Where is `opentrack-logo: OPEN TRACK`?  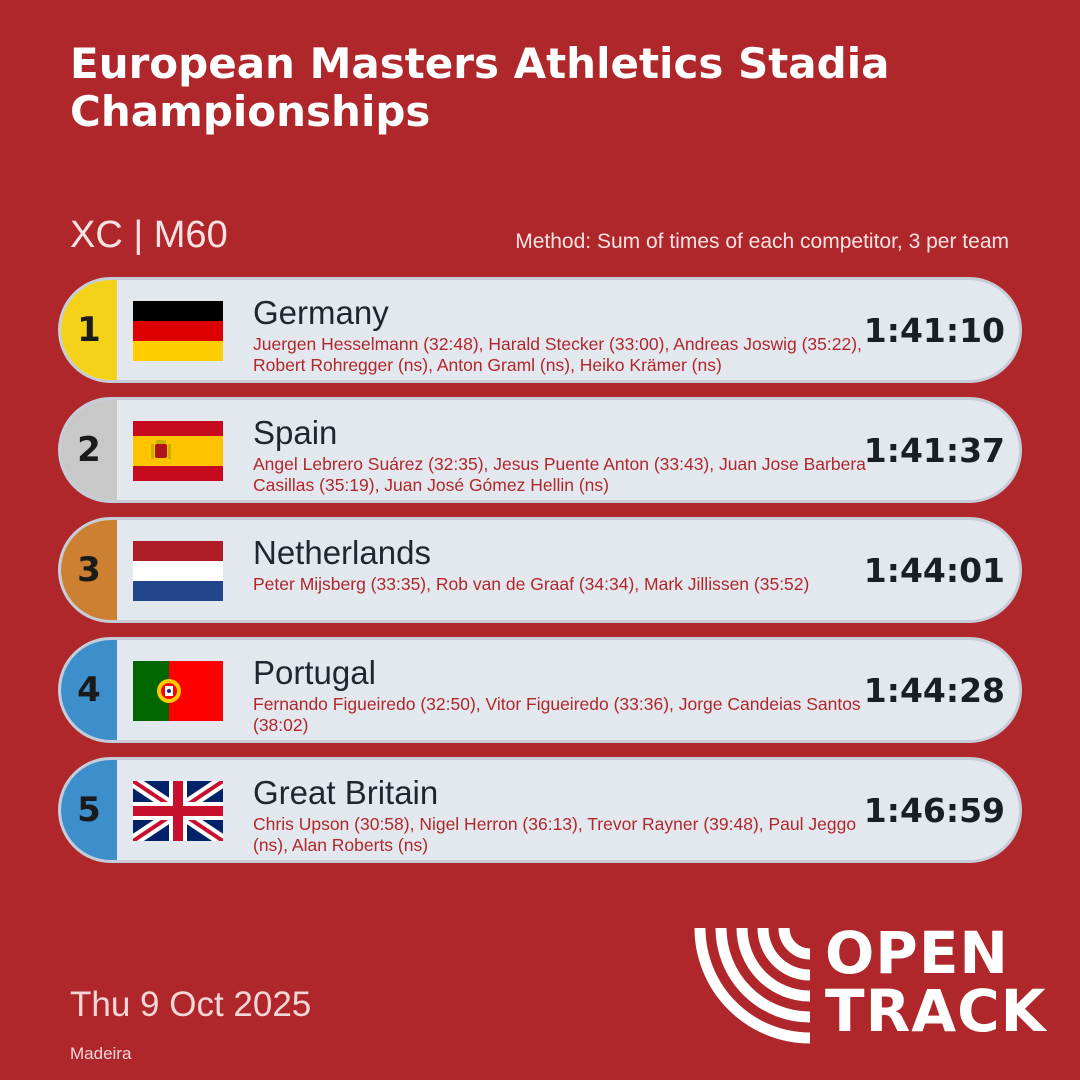
opentrack-logo: OPEN TRACK is located at coordinates (870, 986).